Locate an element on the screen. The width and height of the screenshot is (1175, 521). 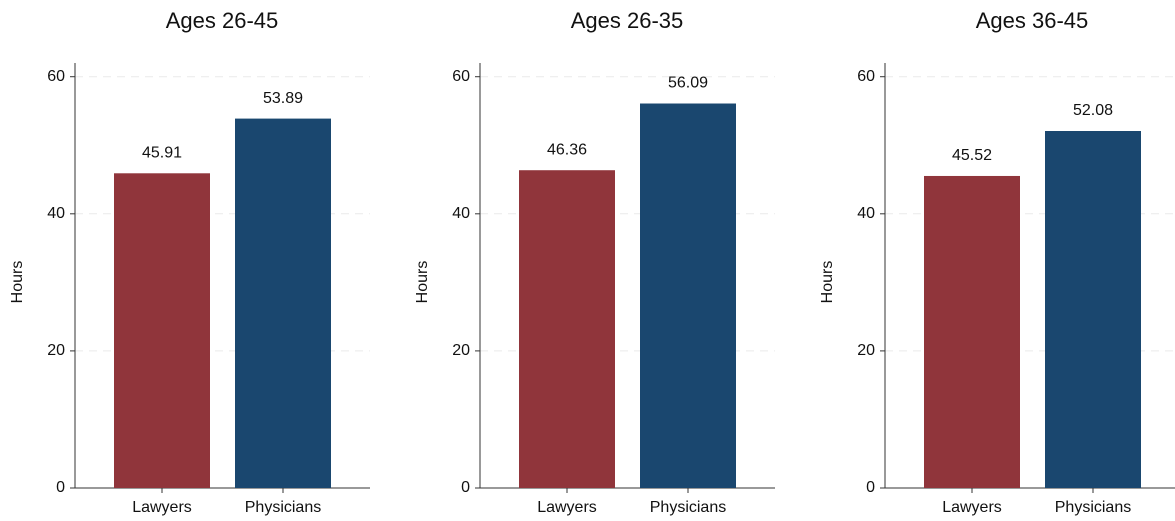
value-label: 45.52 is located at coordinates (972, 155).